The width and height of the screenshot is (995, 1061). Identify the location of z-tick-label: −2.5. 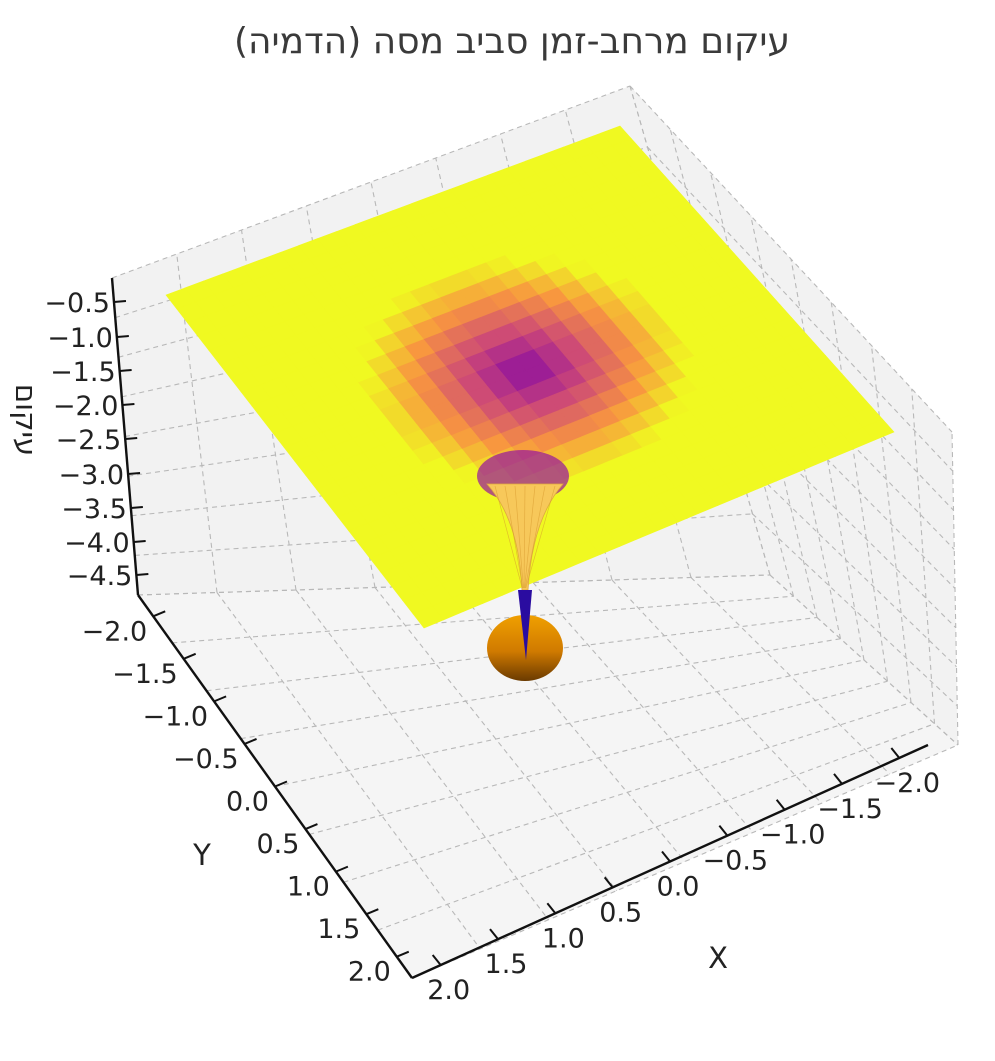
(89, 440).